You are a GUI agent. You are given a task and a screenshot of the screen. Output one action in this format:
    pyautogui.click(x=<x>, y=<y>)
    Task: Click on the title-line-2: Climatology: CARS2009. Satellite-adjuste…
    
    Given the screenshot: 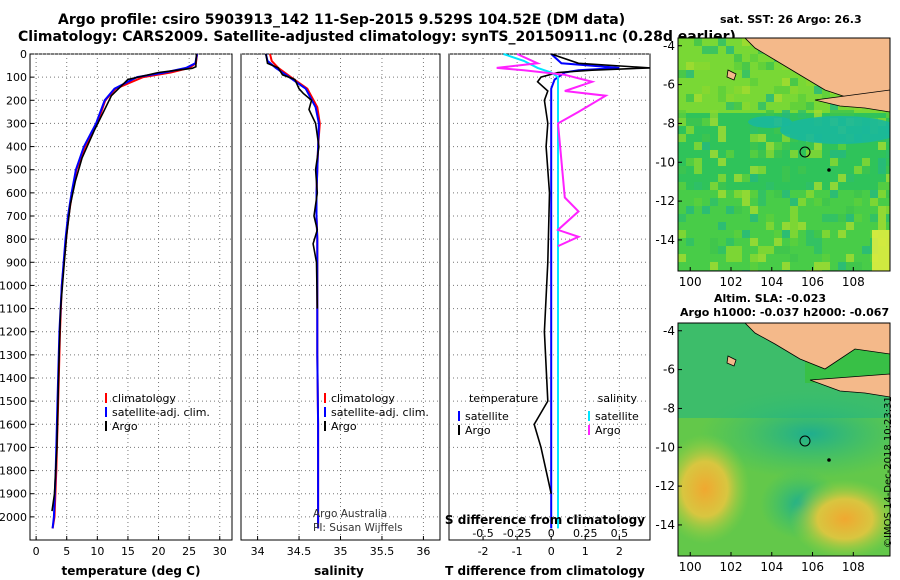 What is the action you would take?
    pyautogui.click(x=377, y=37)
    